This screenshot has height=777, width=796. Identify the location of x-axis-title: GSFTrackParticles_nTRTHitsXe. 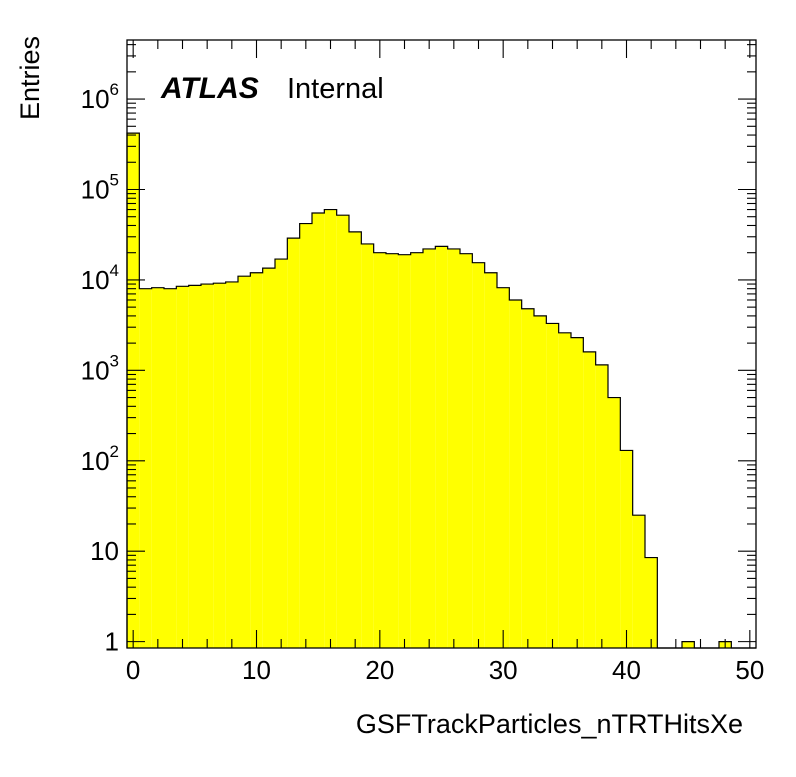
(549, 724).